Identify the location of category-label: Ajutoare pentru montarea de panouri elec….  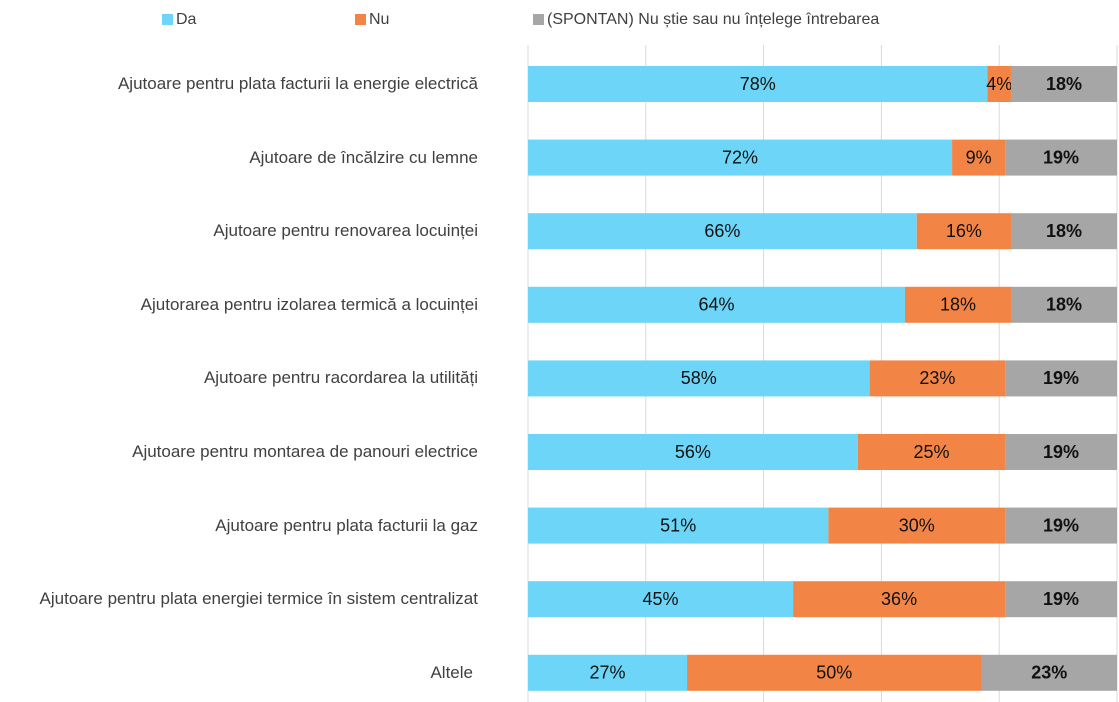
(305, 451).